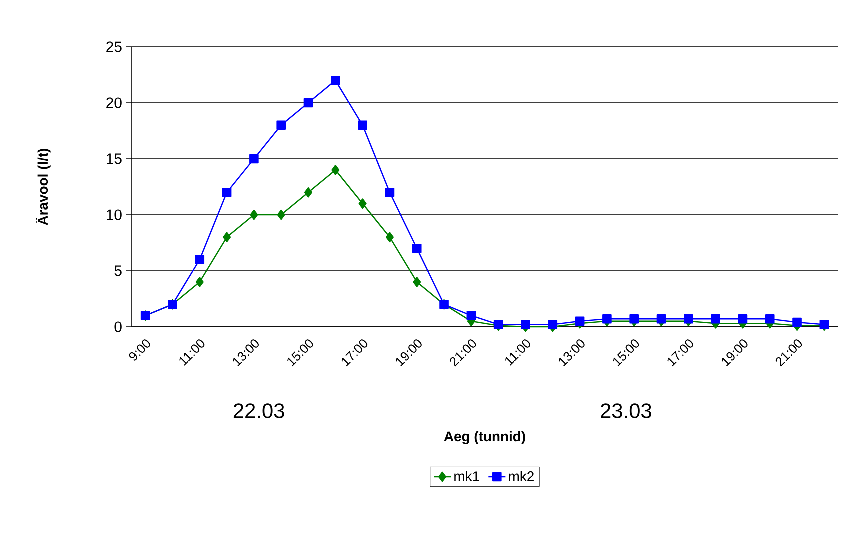 The height and width of the screenshot is (537, 851). I want to click on legend-label: mk2, so click(521, 476).